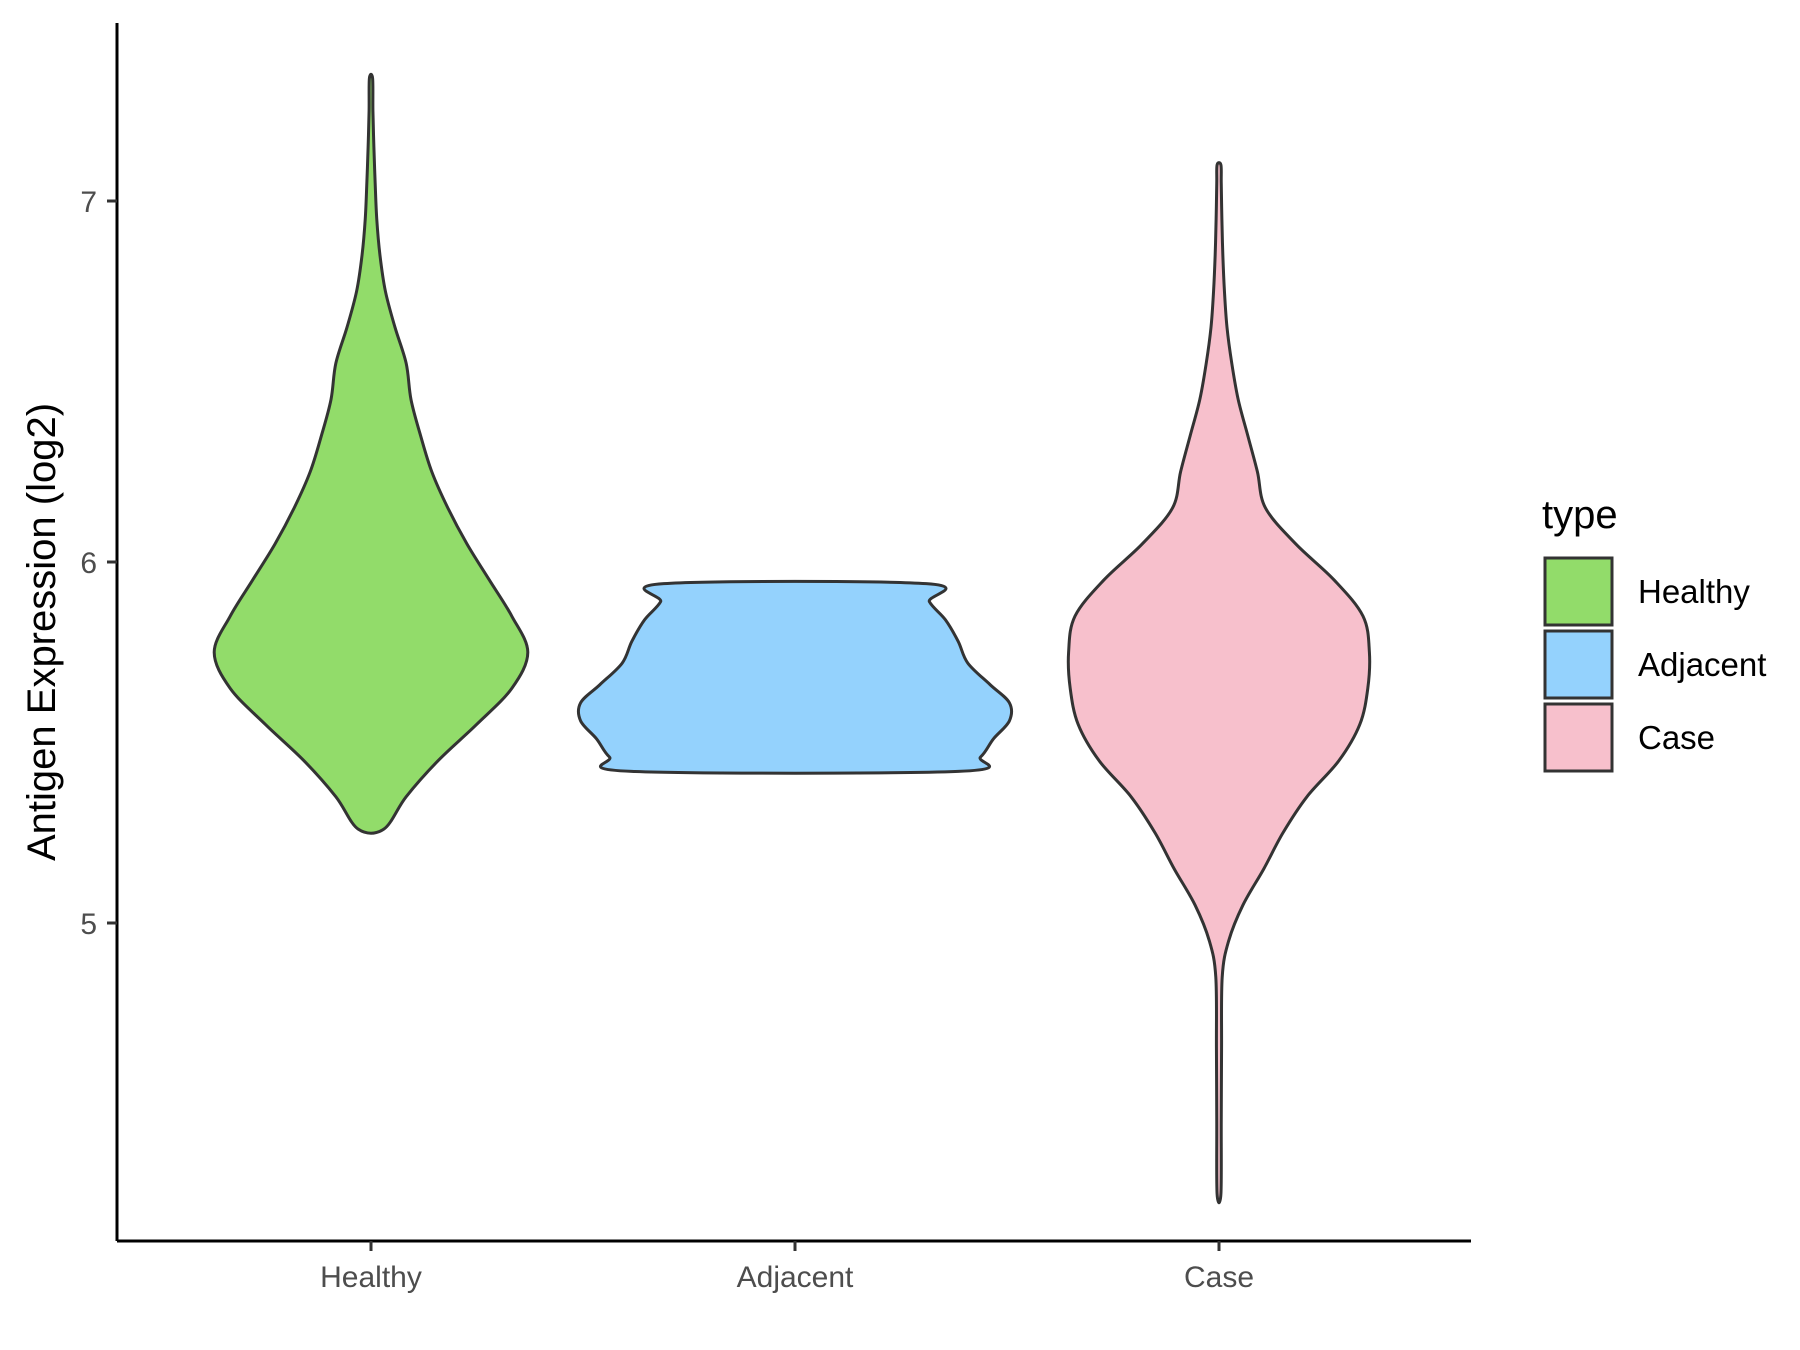 This screenshot has height=1350, width=1800. What do you see at coordinates (1578, 737) in the screenshot?
I see `legend-swatch-case` at bounding box center [1578, 737].